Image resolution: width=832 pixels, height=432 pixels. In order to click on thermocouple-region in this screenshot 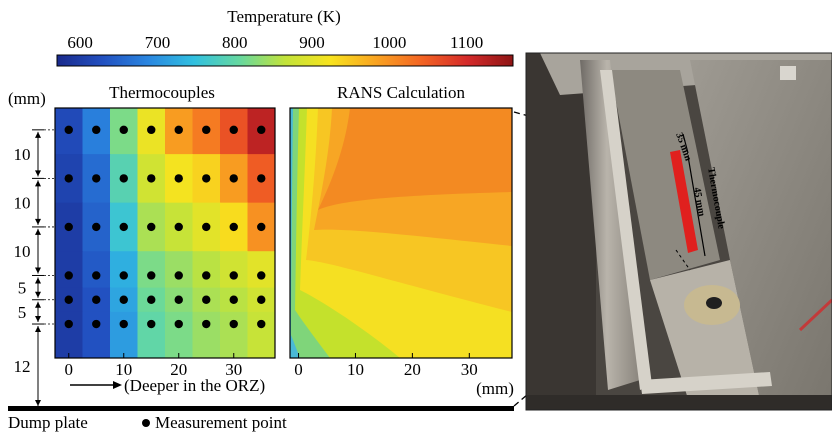, I will do `click(684, 201)`.